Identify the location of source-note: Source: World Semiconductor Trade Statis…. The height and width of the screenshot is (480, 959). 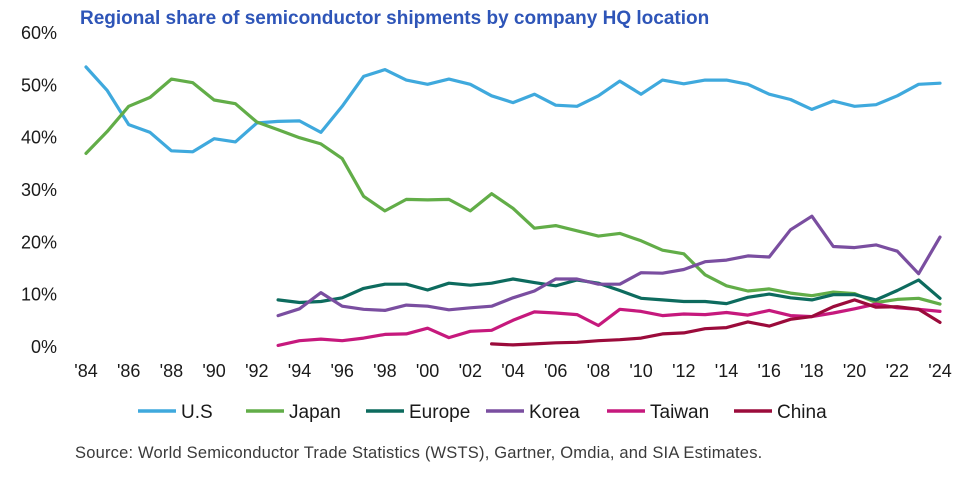
(419, 453).